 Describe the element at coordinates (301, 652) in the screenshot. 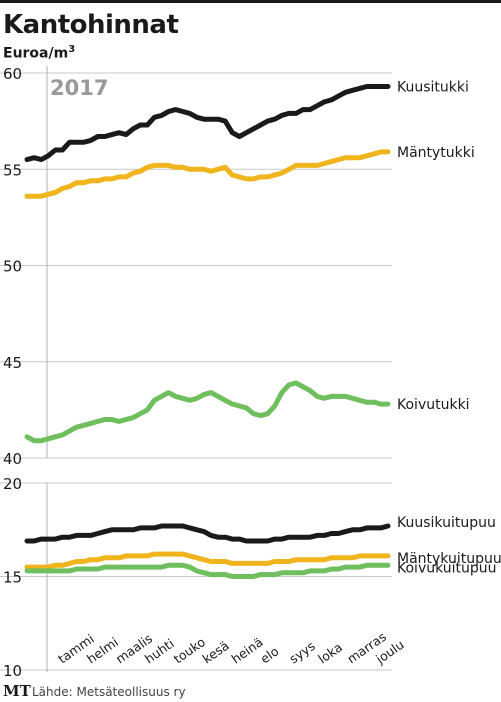

I see `x-tick-label: syys` at that location.